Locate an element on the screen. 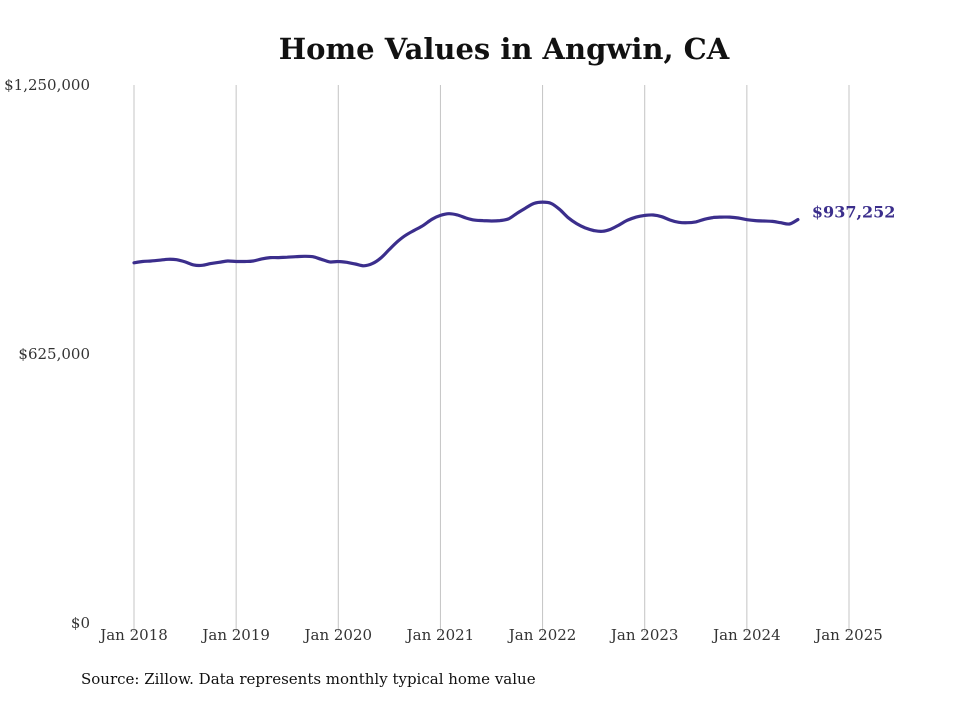 This screenshot has height=704, width=980. home-value-line is located at coordinates (466, 234).